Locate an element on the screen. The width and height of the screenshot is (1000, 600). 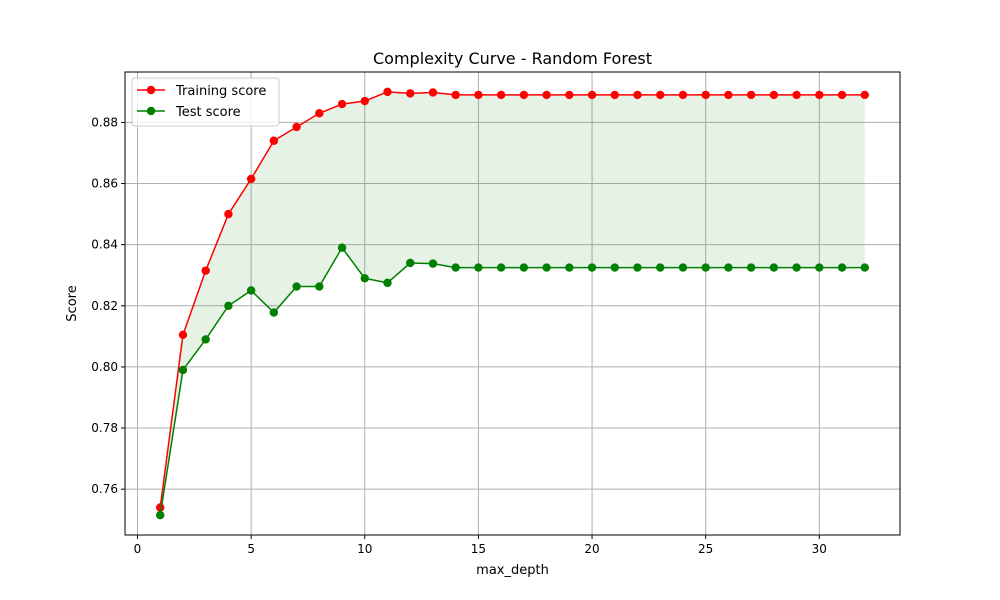
y-tick-label: 0.88 is located at coordinates (104, 122).